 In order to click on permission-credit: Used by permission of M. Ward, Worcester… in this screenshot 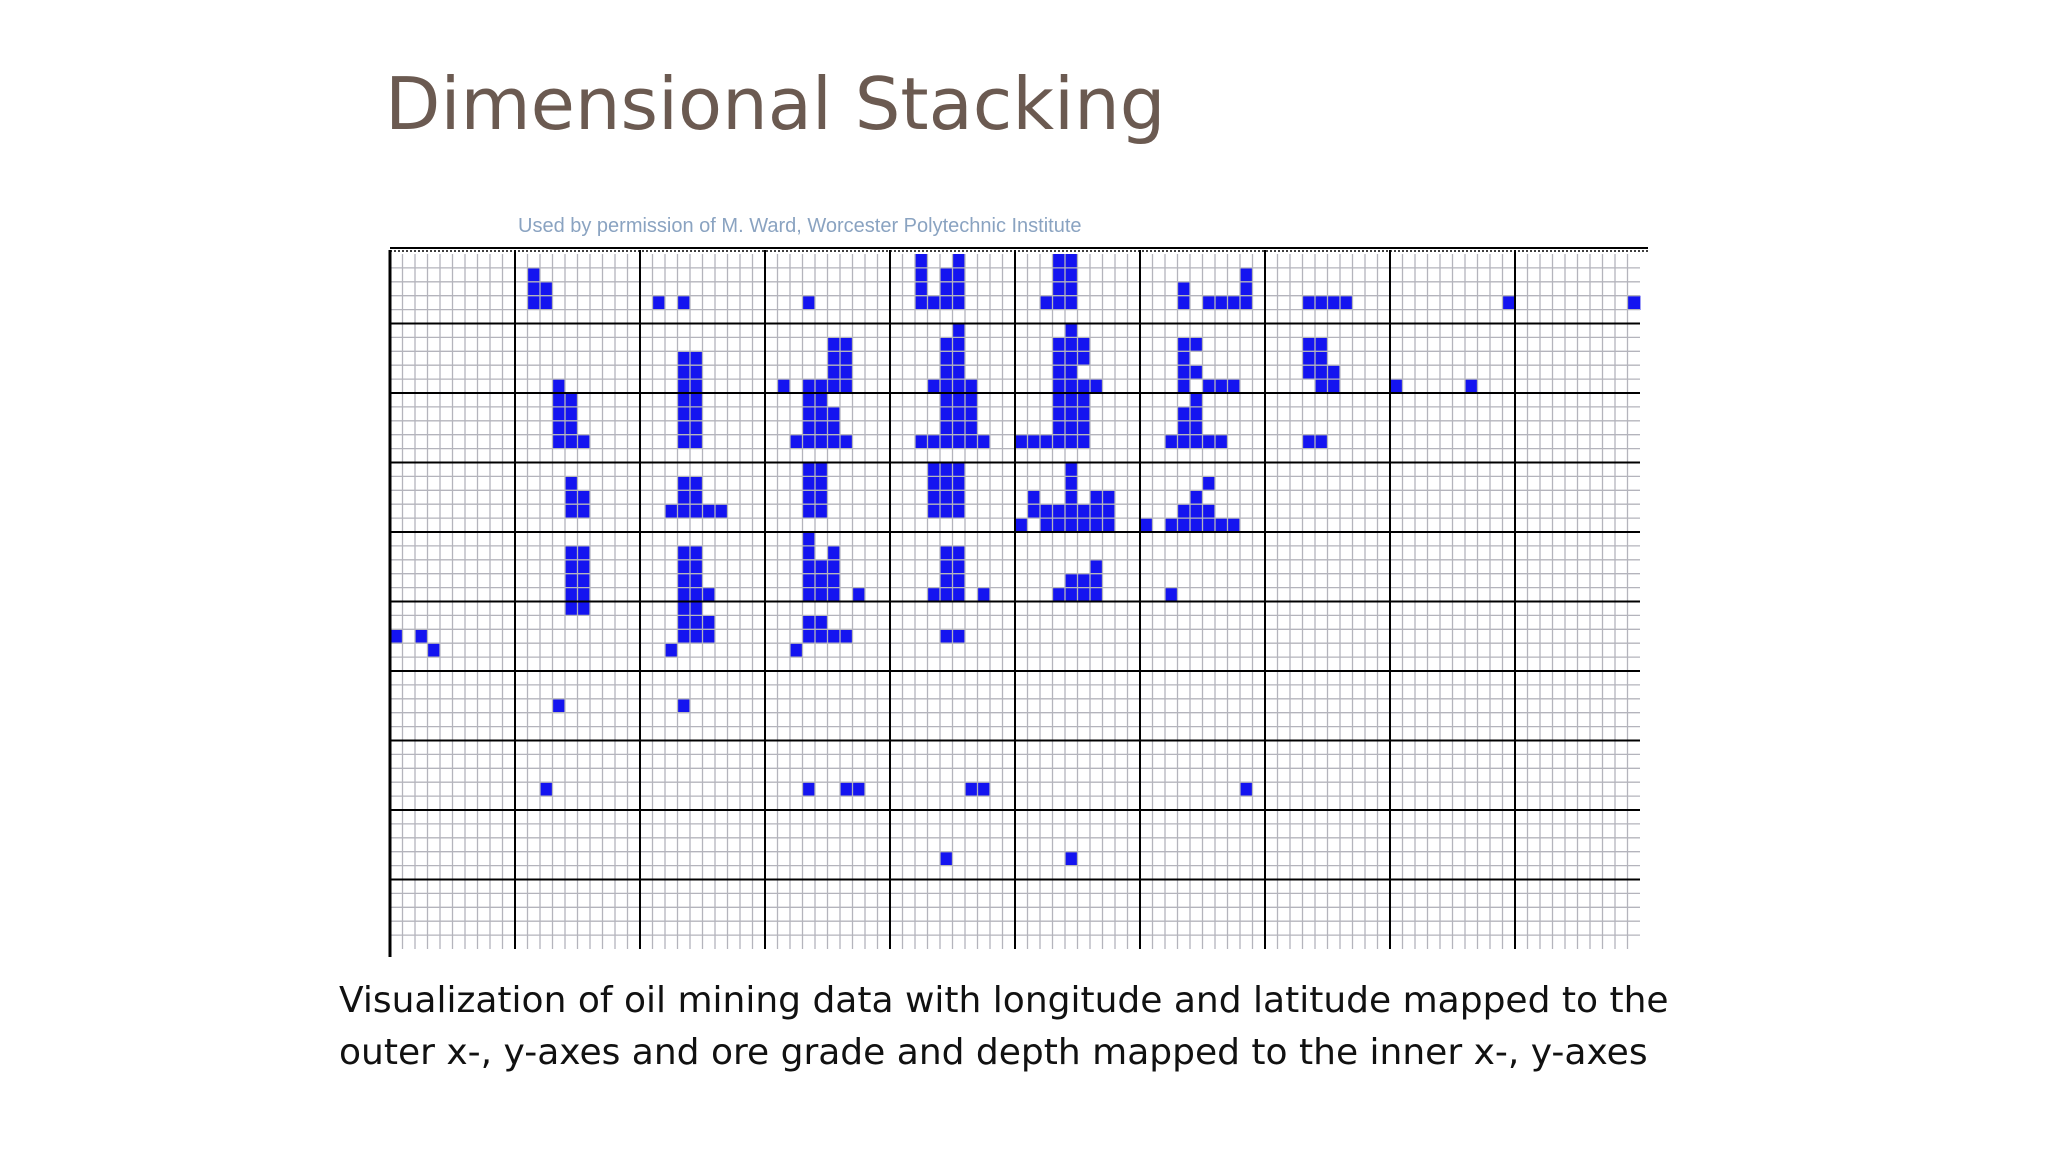, I will do `click(800, 226)`.